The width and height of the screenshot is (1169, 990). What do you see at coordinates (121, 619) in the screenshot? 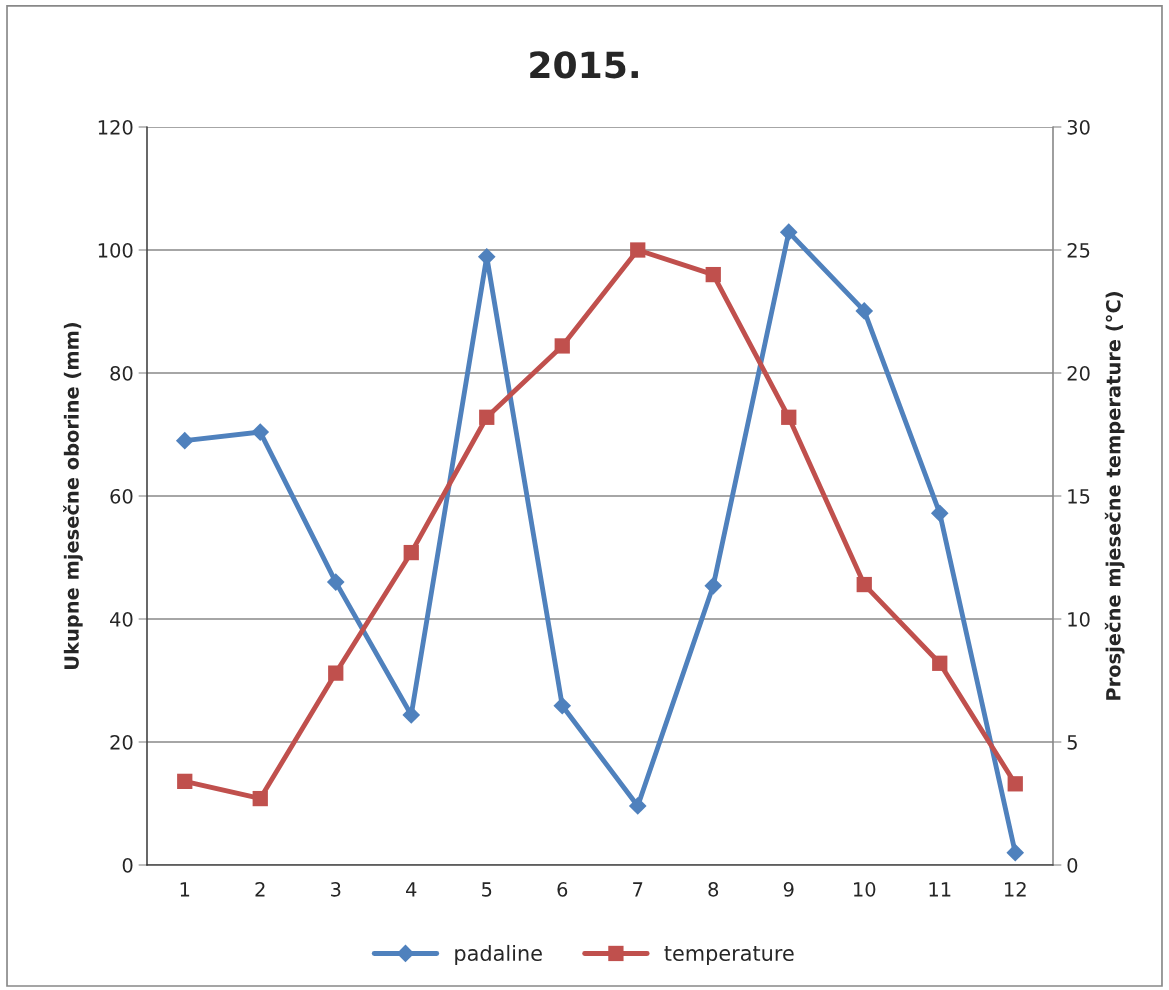
I see `y-tick-label: 40` at bounding box center [121, 619].